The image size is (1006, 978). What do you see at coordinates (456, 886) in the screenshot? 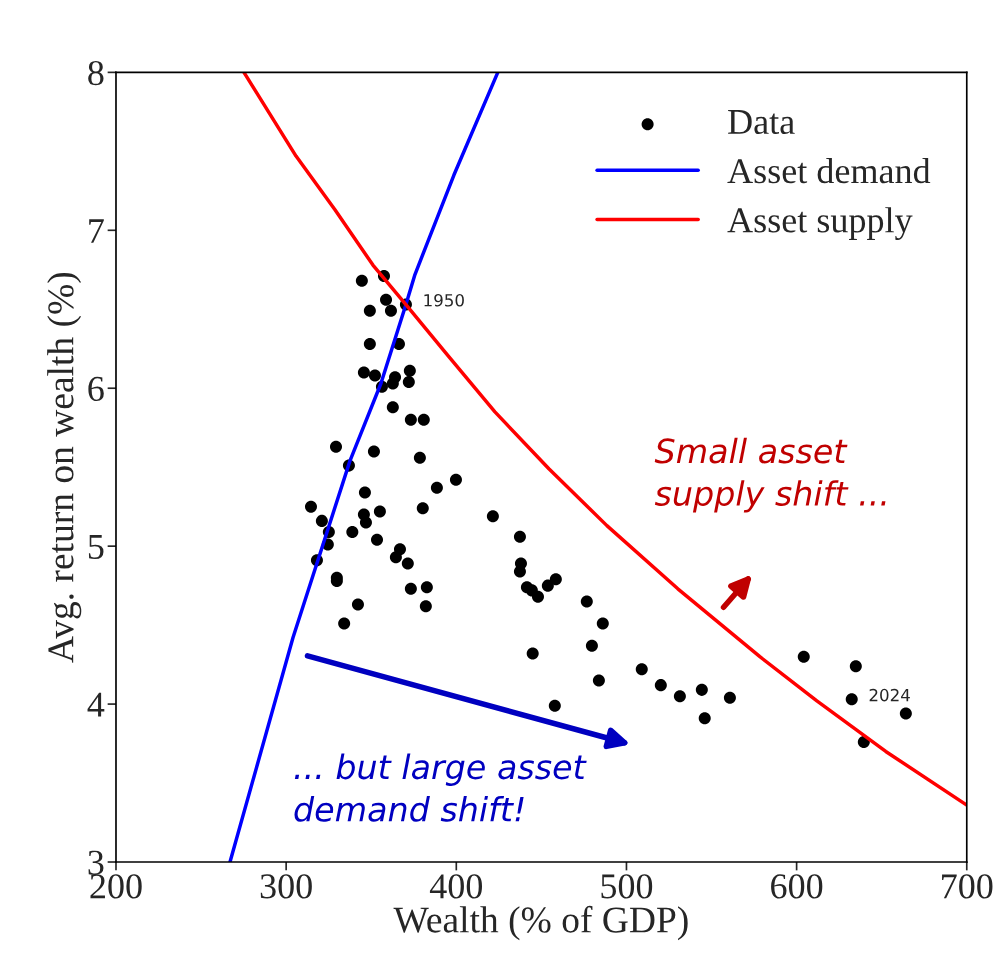
I see `x-tick-label: 400` at bounding box center [456, 886].